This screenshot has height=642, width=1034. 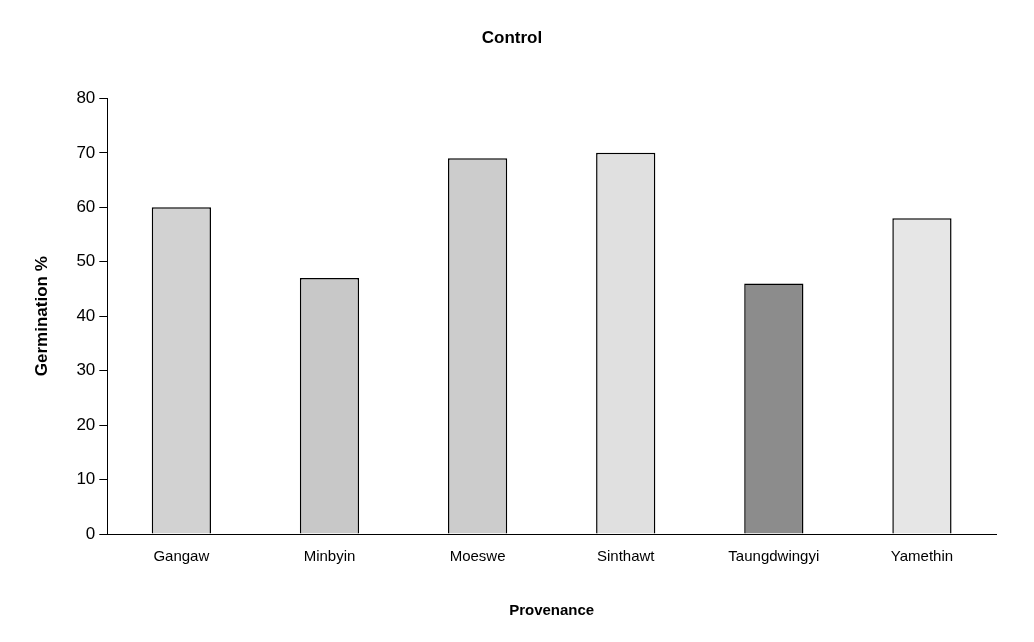 What do you see at coordinates (86, 424) in the screenshot?
I see `y-tick-label: 20` at bounding box center [86, 424].